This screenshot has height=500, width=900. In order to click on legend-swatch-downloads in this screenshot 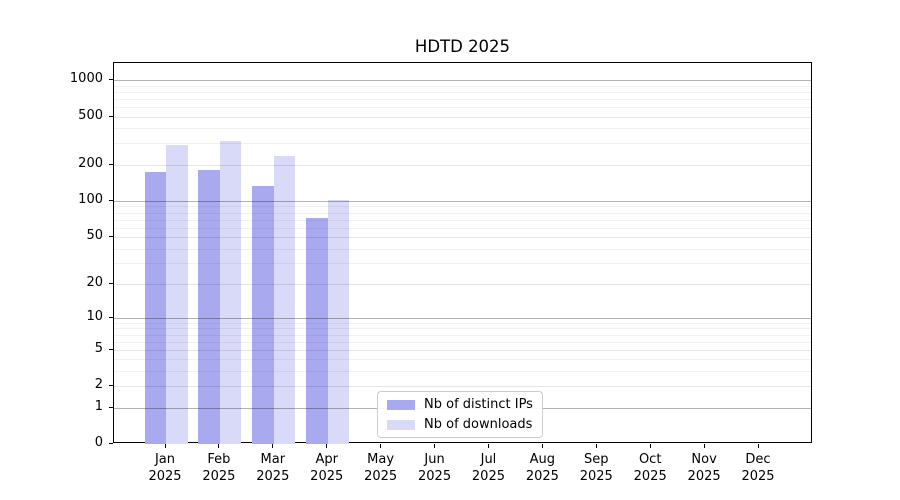, I will do `click(401, 424)`.